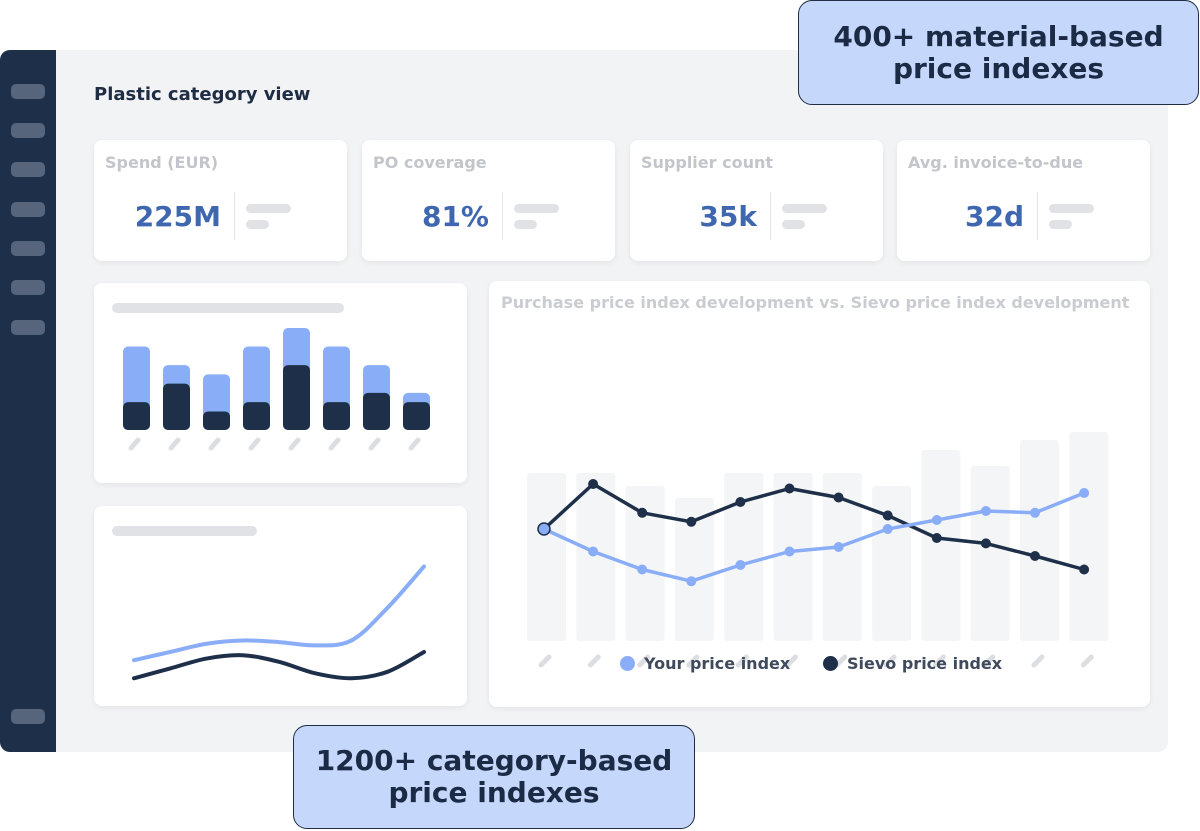  What do you see at coordinates (544, 529) in the screenshot?
I see `start-point` at bounding box center [544, 529].